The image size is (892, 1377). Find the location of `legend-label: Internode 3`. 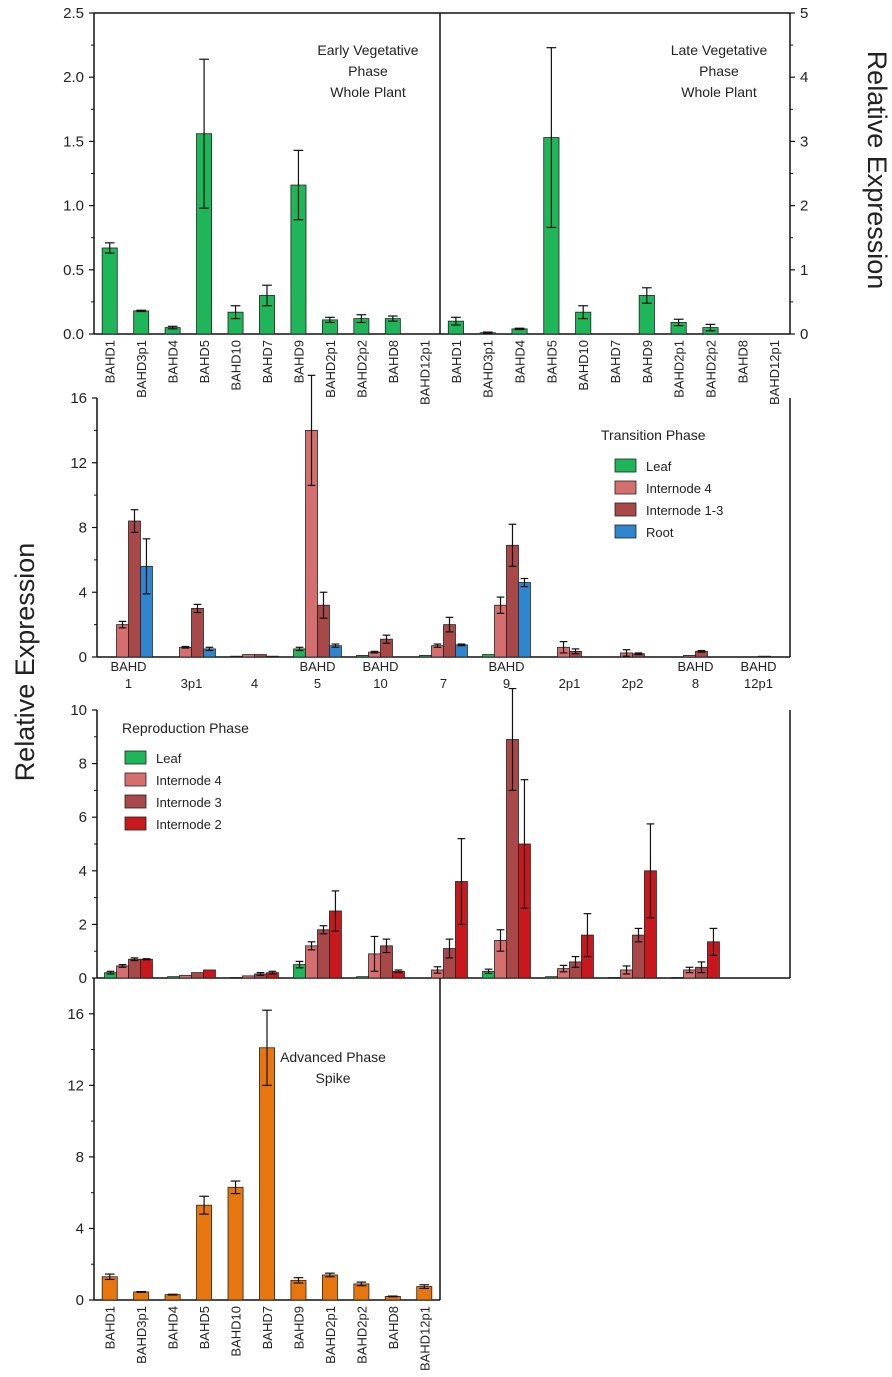

legend-label: Internode 3 is located at coordinates (189, 802).